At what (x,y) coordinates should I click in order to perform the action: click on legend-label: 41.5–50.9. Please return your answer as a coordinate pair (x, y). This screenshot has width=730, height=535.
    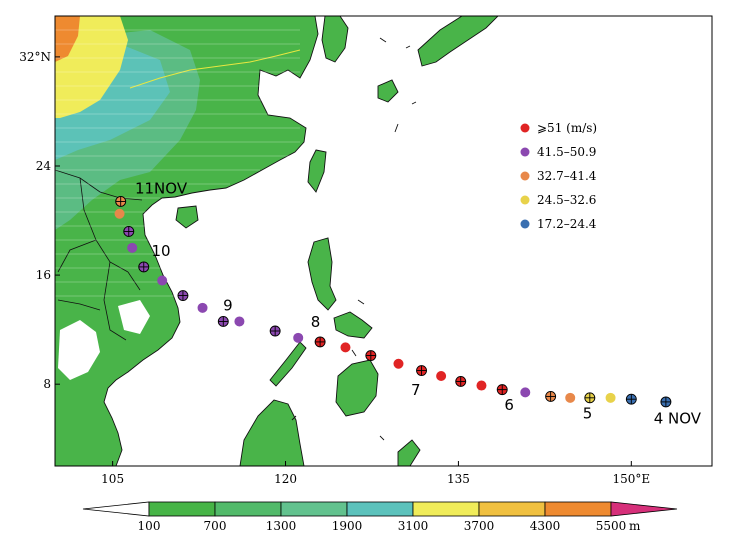
    Looking at the image, I should click on (566, 152).